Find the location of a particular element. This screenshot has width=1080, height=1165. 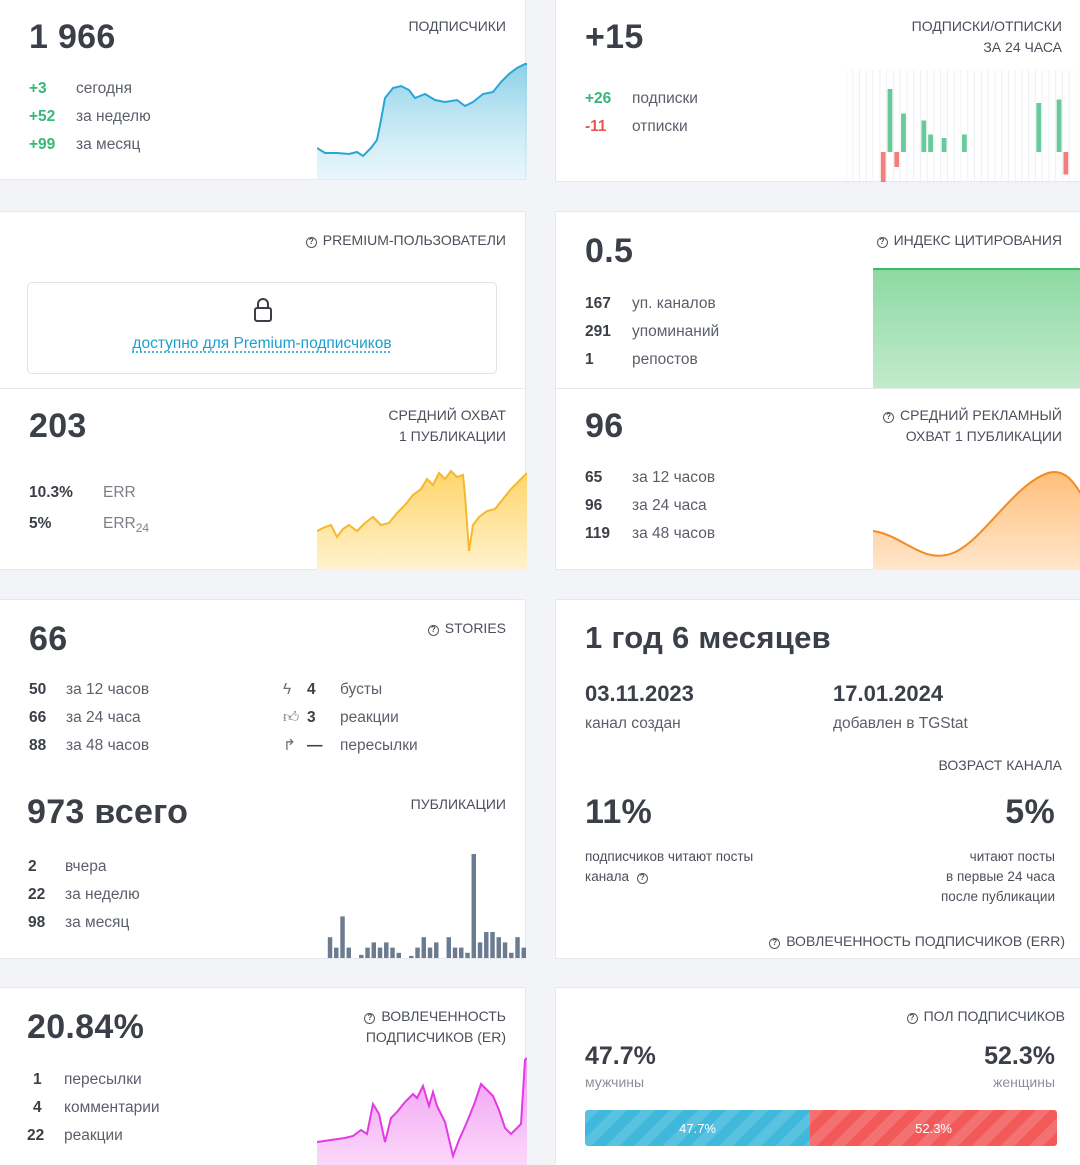

gender-bar: 47.7% 52.3% is located at coordinates (821, 1128).